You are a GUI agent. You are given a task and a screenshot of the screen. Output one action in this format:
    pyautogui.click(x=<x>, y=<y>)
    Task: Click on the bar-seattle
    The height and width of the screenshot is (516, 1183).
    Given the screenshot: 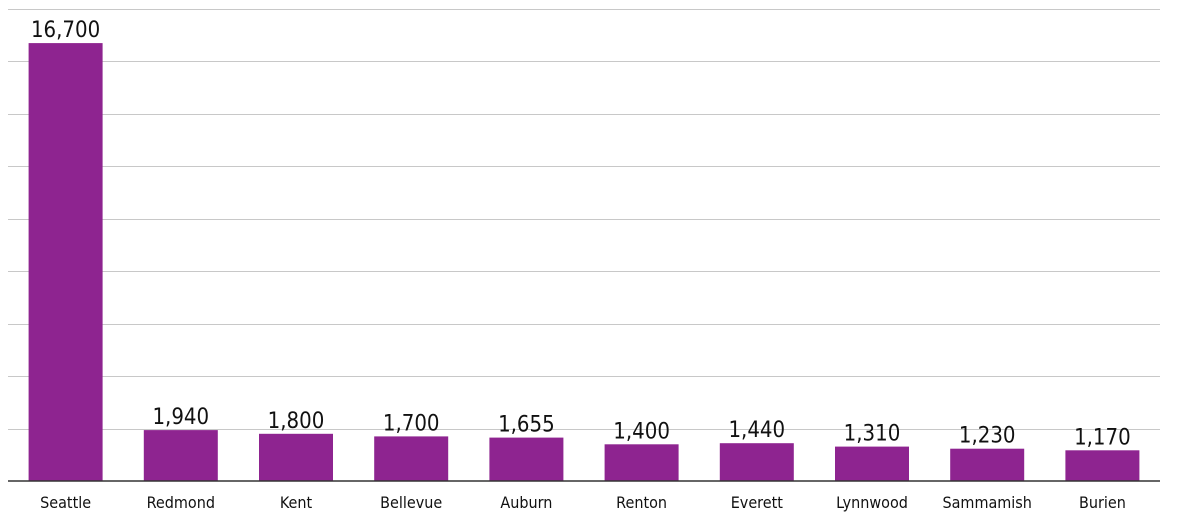 What is the action you would take?
    pyautogui.click(x=65, y=262)
    